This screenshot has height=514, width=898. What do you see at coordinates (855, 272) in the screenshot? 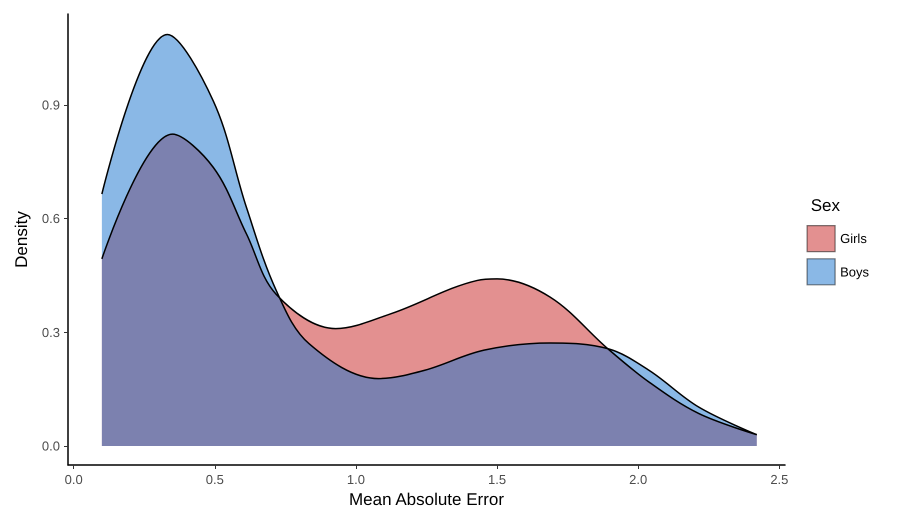
I see `legend-label: Boys` at bounding box center [855, 272].